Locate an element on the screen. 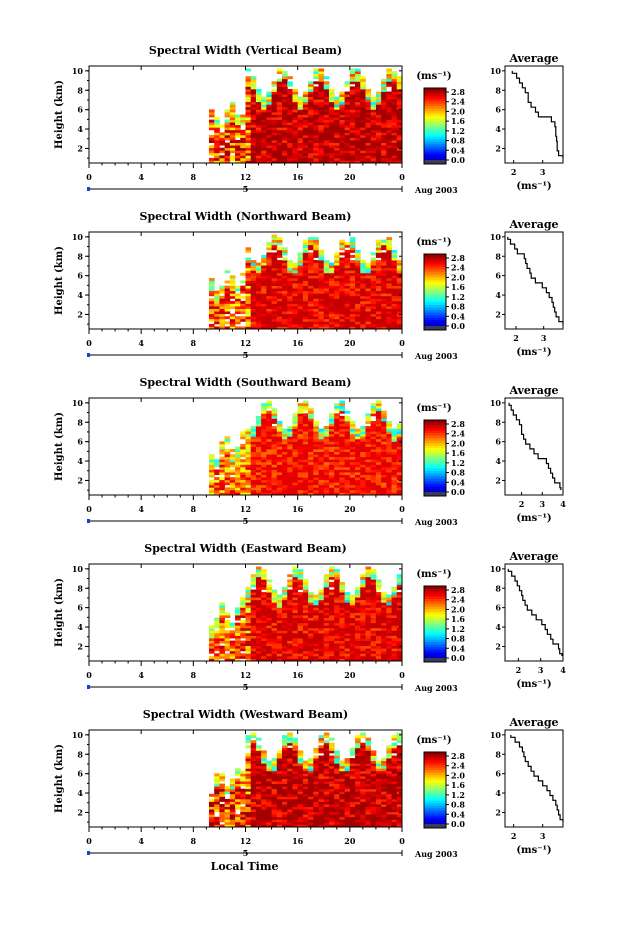 This screenshot has width=618, height=929. colorbar-tick-label: 0.4 is located at coordinates (458, 150).